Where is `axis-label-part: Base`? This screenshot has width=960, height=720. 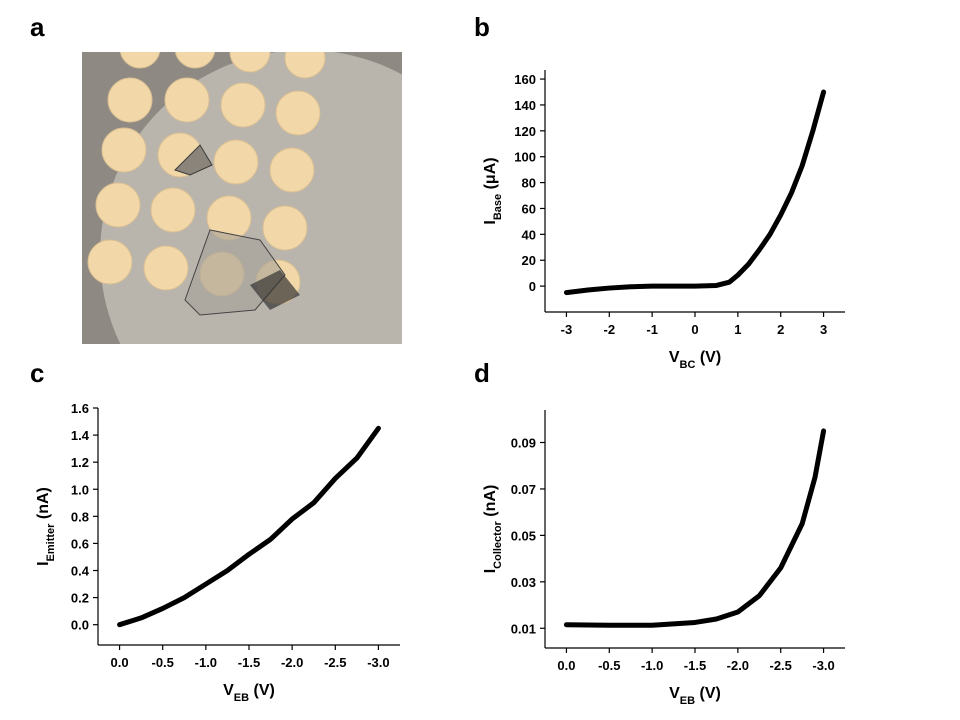
axis-label-part: Base is located at coordinates (498, 207).